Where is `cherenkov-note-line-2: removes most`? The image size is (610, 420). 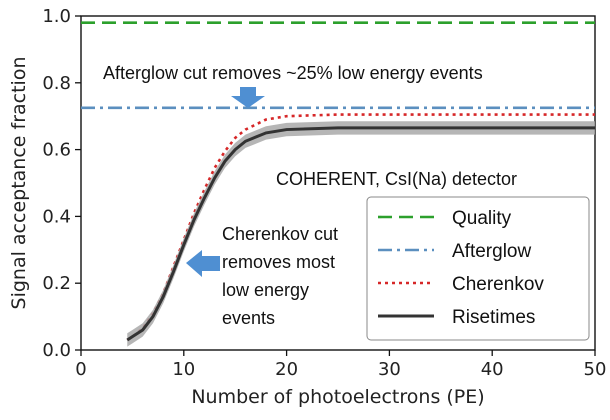 cherenkov-note-line-2: removes most is located at coordinates (278, 262).